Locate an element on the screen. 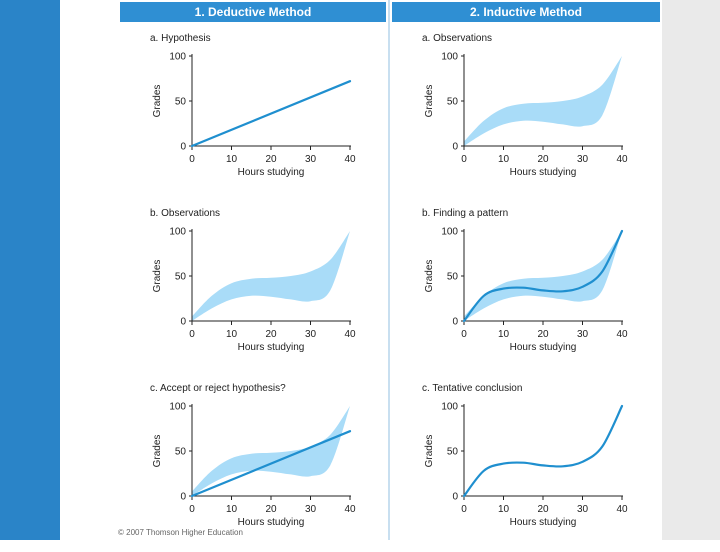 The image size is (720, 552). deductive-method-header: 1. Deductive Method is located at coordinates (253, 12).